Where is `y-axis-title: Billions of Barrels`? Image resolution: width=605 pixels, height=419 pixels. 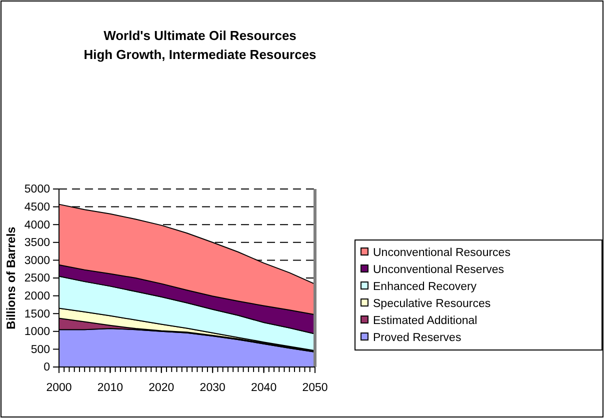 y-axis-title: Billions of Barrels is located at coordinates (11, 278).